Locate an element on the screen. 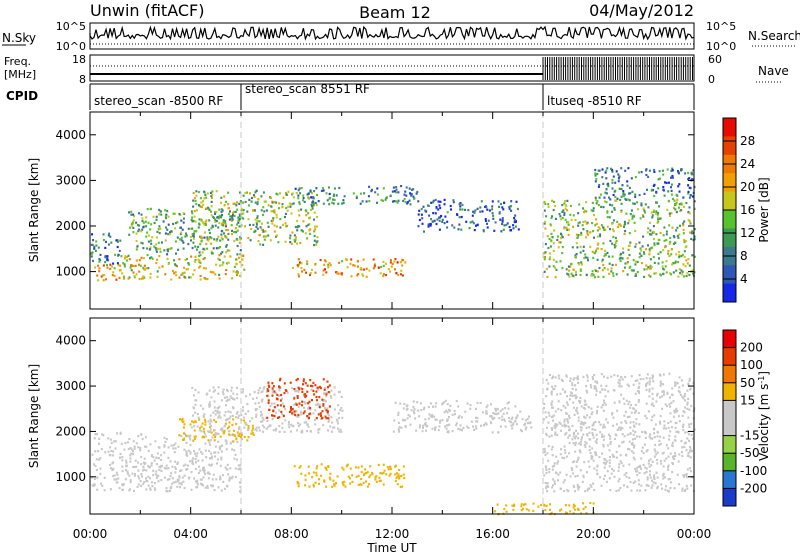 The image size is (800, 558). noise-rtick-bottom: 10^0 is located at coordinates (721, 46).